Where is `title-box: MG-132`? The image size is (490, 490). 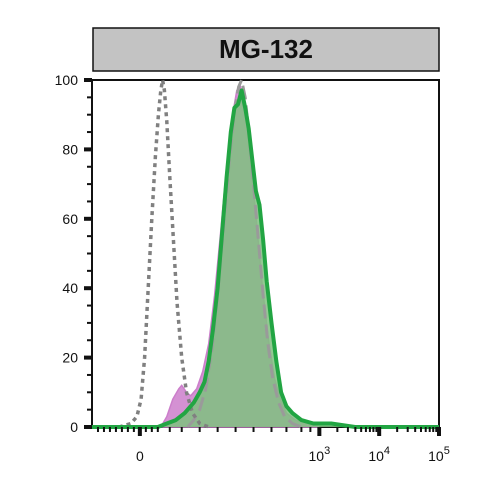 title-box: MG-132 is located at coordinates (266, 49).